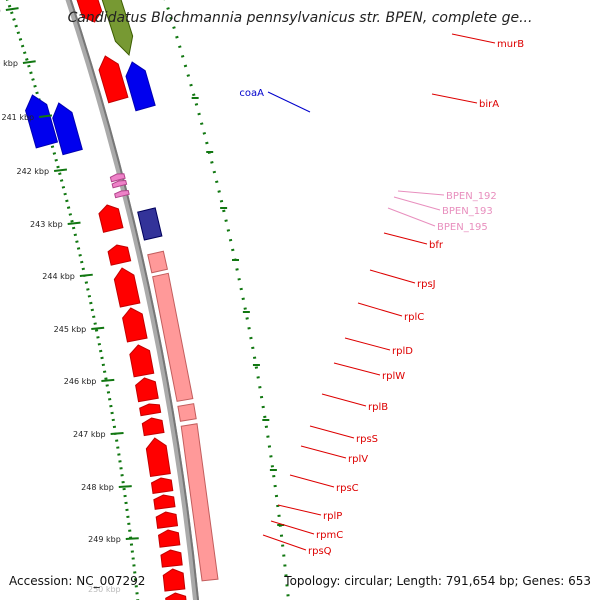 The height and width of the screenshot is (600, 600). Describe the element at coordinates (77, 581) in the screenshot. I see `accession-text: Accession: NC_007292` at that location.